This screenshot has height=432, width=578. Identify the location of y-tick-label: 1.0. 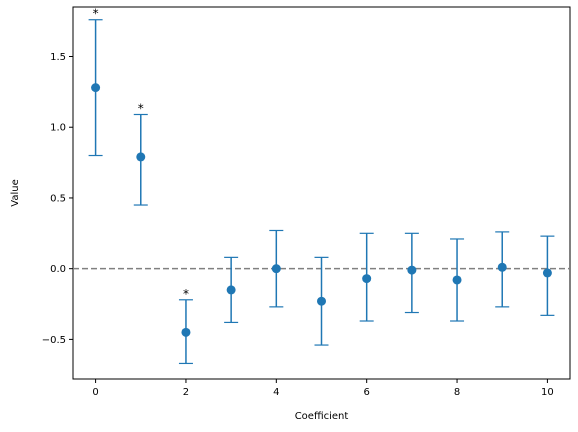
(58, 128).